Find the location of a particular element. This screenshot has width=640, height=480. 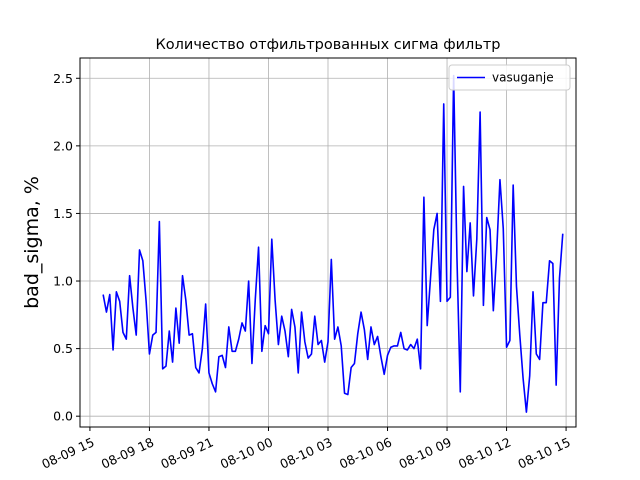

y-tick-label: 2.0 is located at coordinates (63, 145).